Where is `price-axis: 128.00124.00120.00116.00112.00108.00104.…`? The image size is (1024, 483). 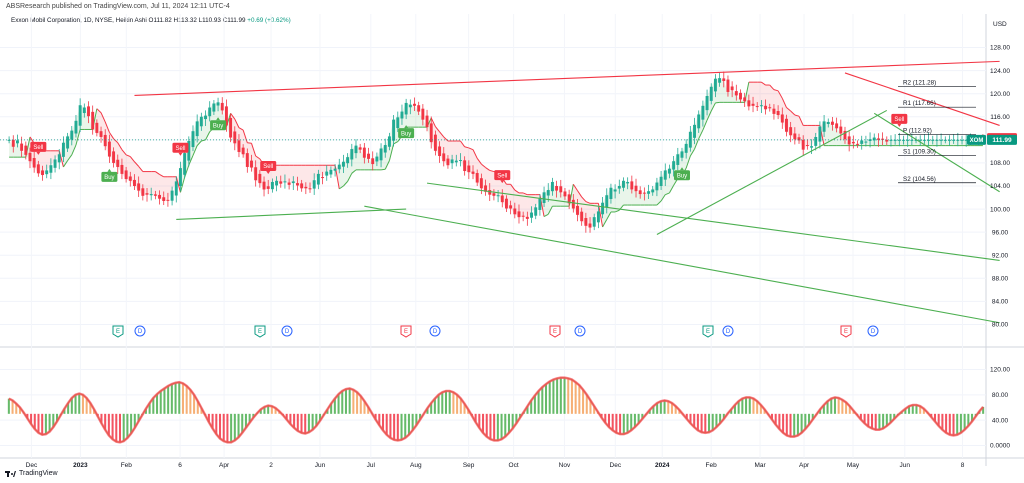 price-axis: 128.00124.00120.00116.00112.00108.00104.… is located at coordinates (992, 247).